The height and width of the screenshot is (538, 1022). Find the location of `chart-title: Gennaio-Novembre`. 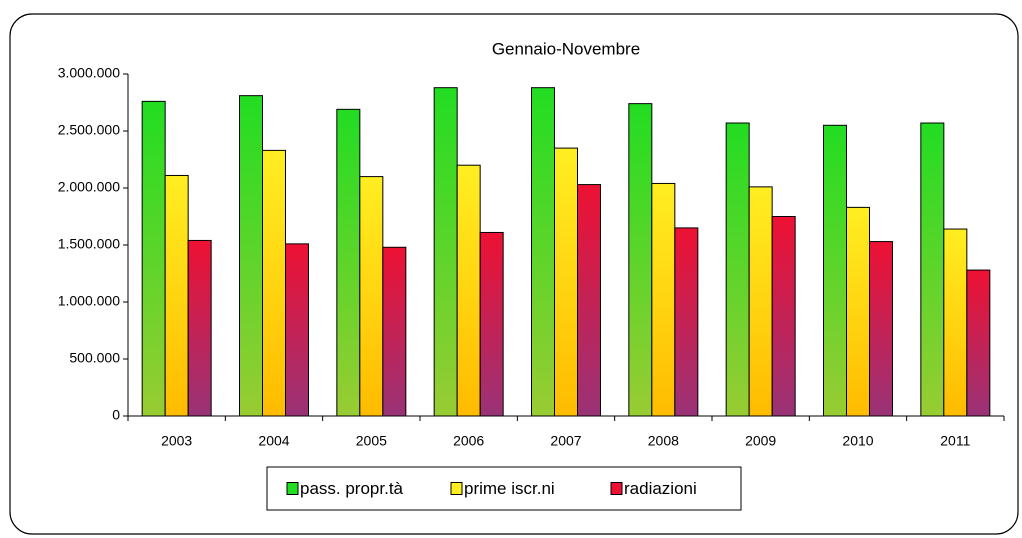

chart-title: Gennaio-Novembre is located at coordinates (566, 48).